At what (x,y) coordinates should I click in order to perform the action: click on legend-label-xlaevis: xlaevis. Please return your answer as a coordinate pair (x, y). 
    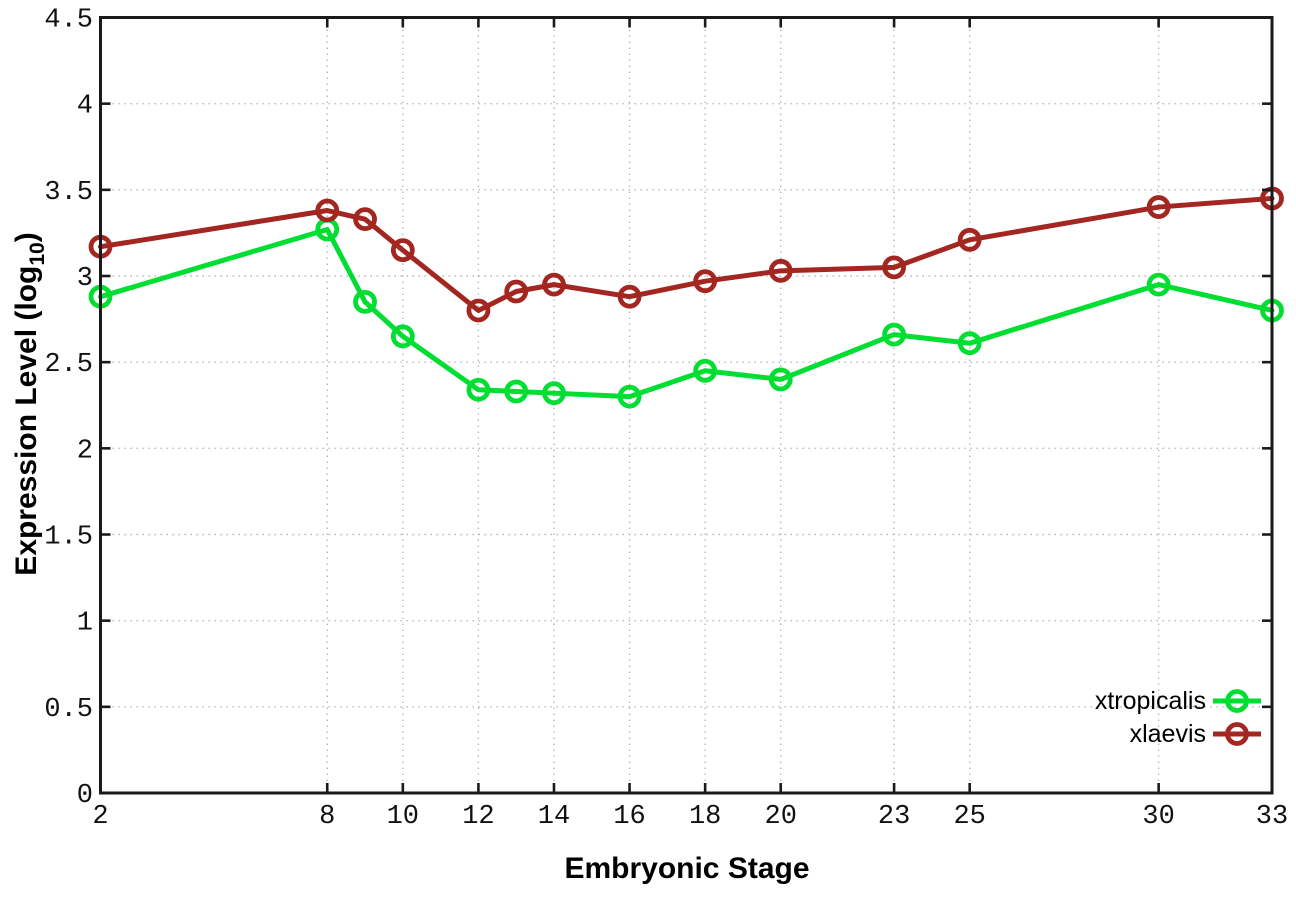
    Looking at the image, I should click on (1168, 734).